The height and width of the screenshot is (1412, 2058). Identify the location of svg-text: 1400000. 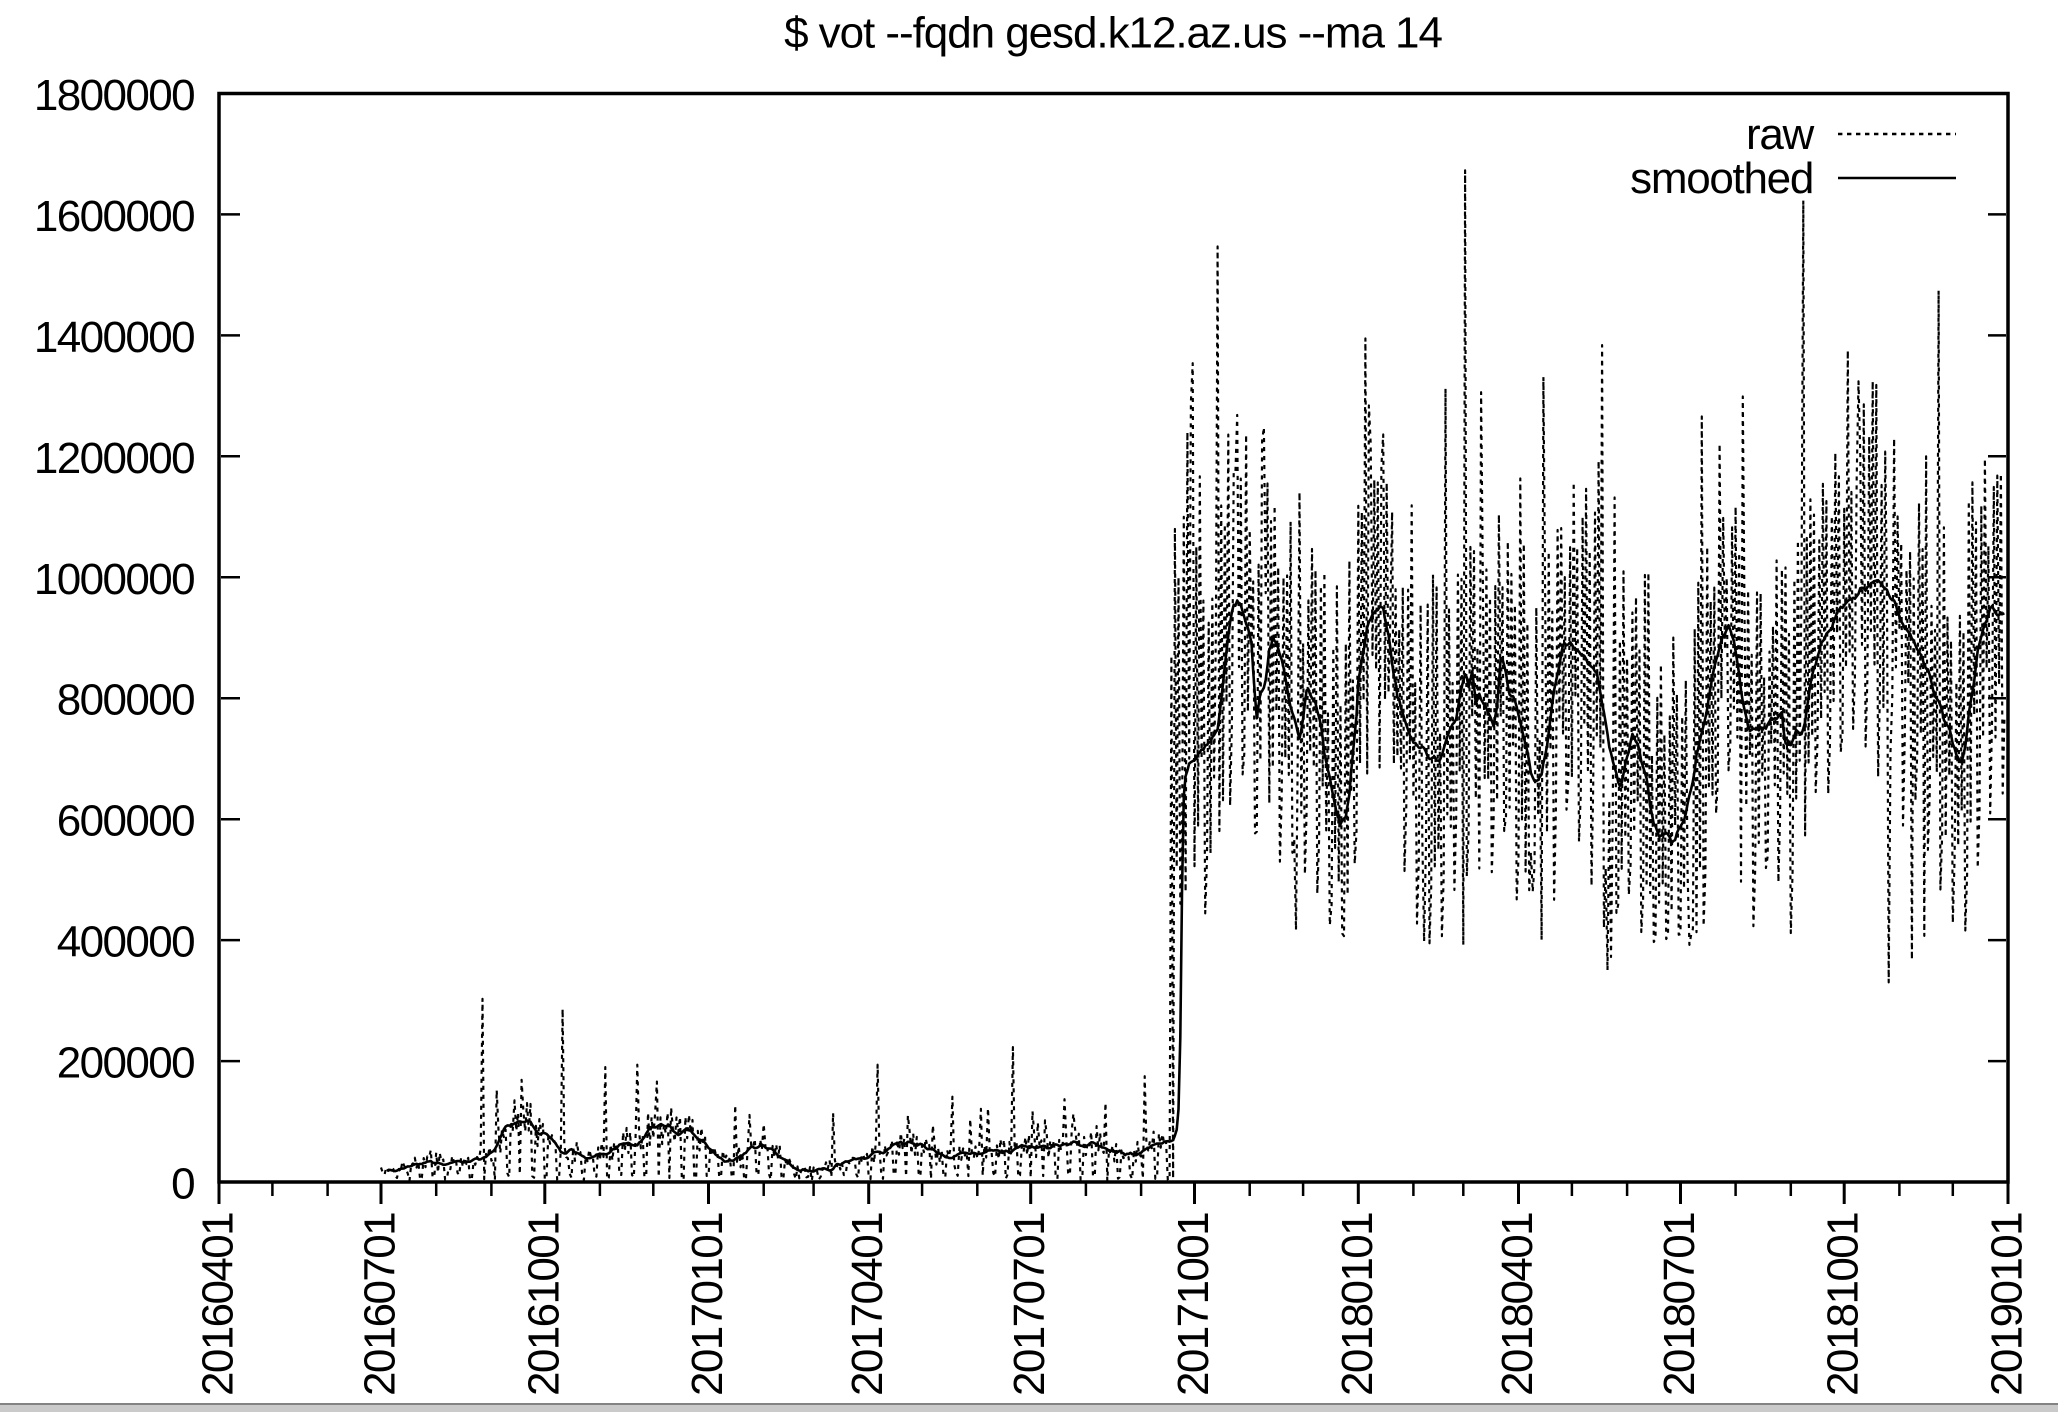
(114, 337).